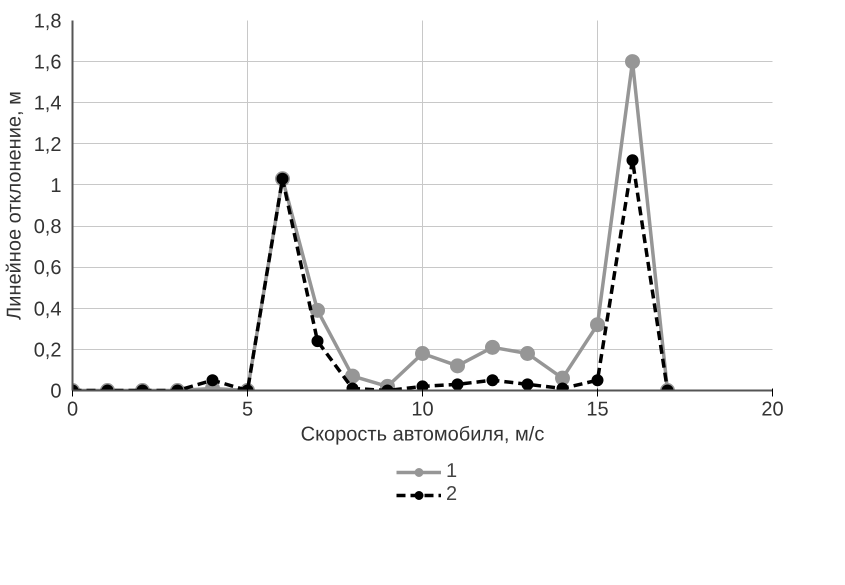 This screenshot has width=845, height=585. Describe the element at coordinates (56, 391) in the screenshot. I see `y-tick-label: 0` at that location.